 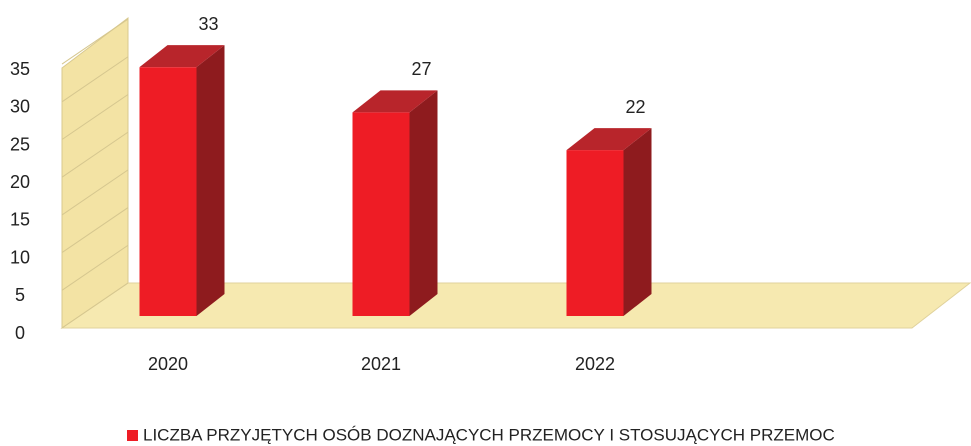 What do you see at coordinates (381, 364) in the screenshot?
I see `x-tick-label: 2021` at bounding box center [381, 364].